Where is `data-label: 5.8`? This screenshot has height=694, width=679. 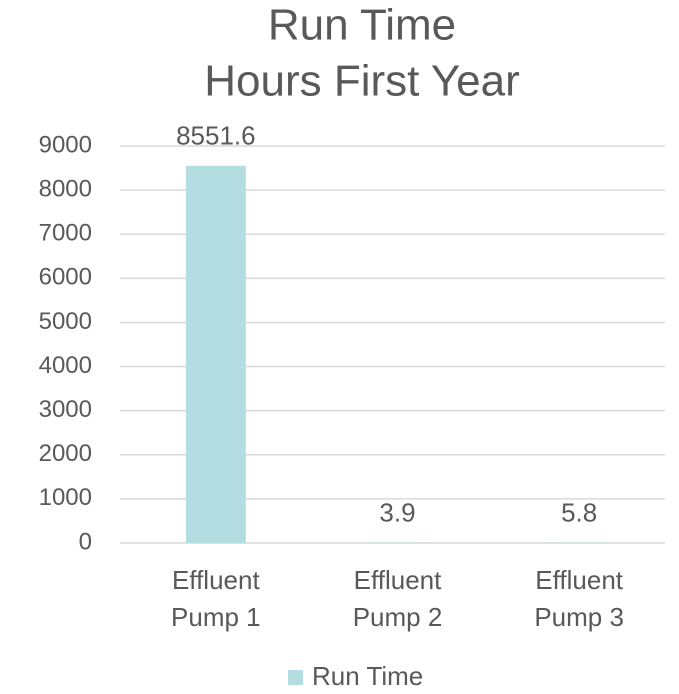
data-label: 5.8 is located at coordinates (579, 513).